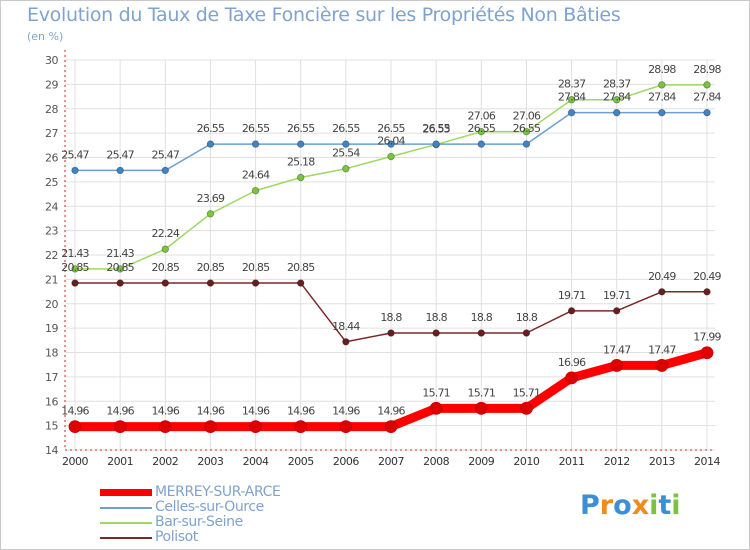  Describe the element at coordinates (166, 233) in the screenshot. I see `data-label: 22.24` at that location.